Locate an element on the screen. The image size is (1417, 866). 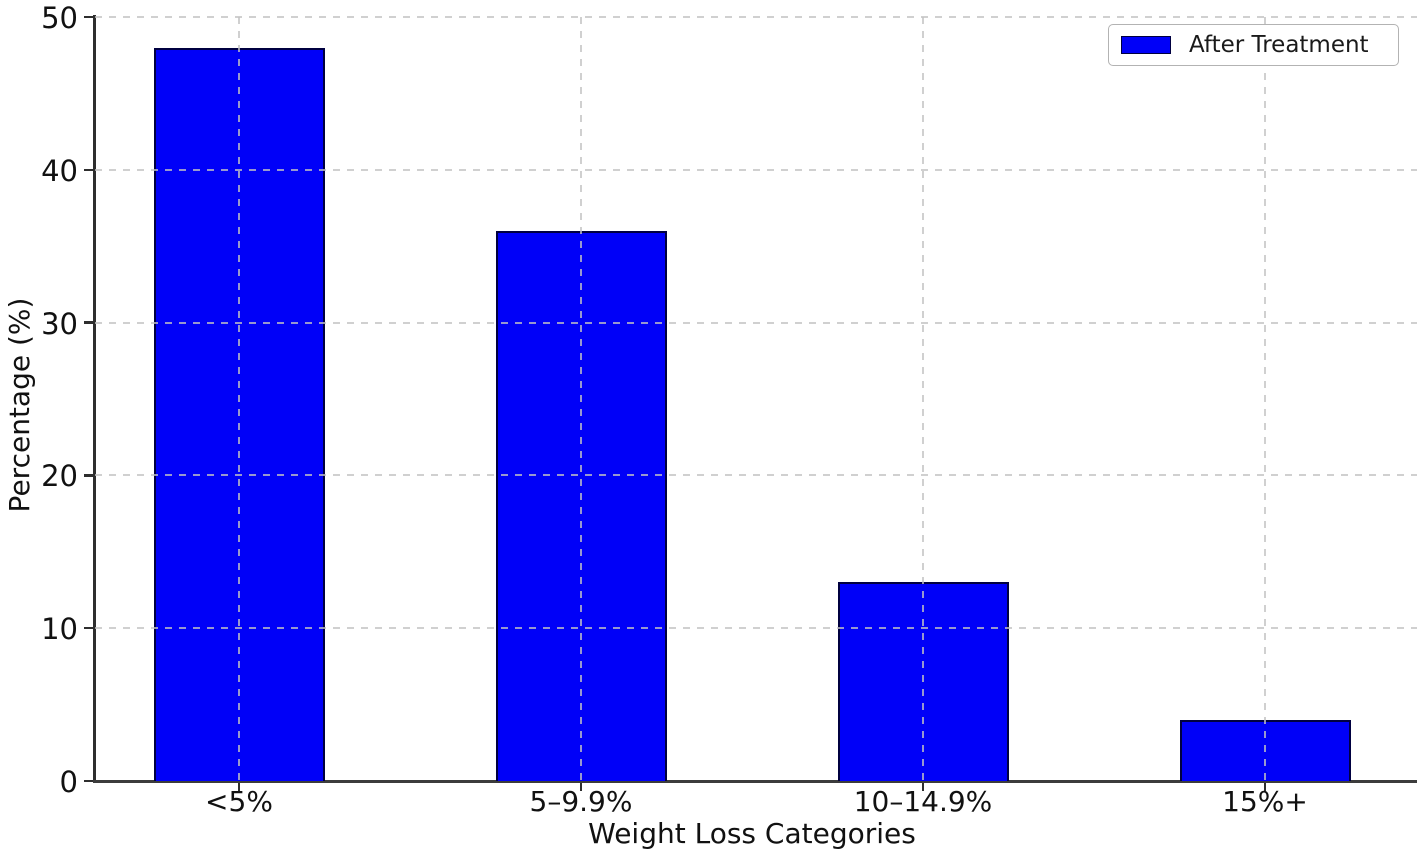
x-tick-label-10–14.9%: 10–14.9% is located at coordinates (923, 801).